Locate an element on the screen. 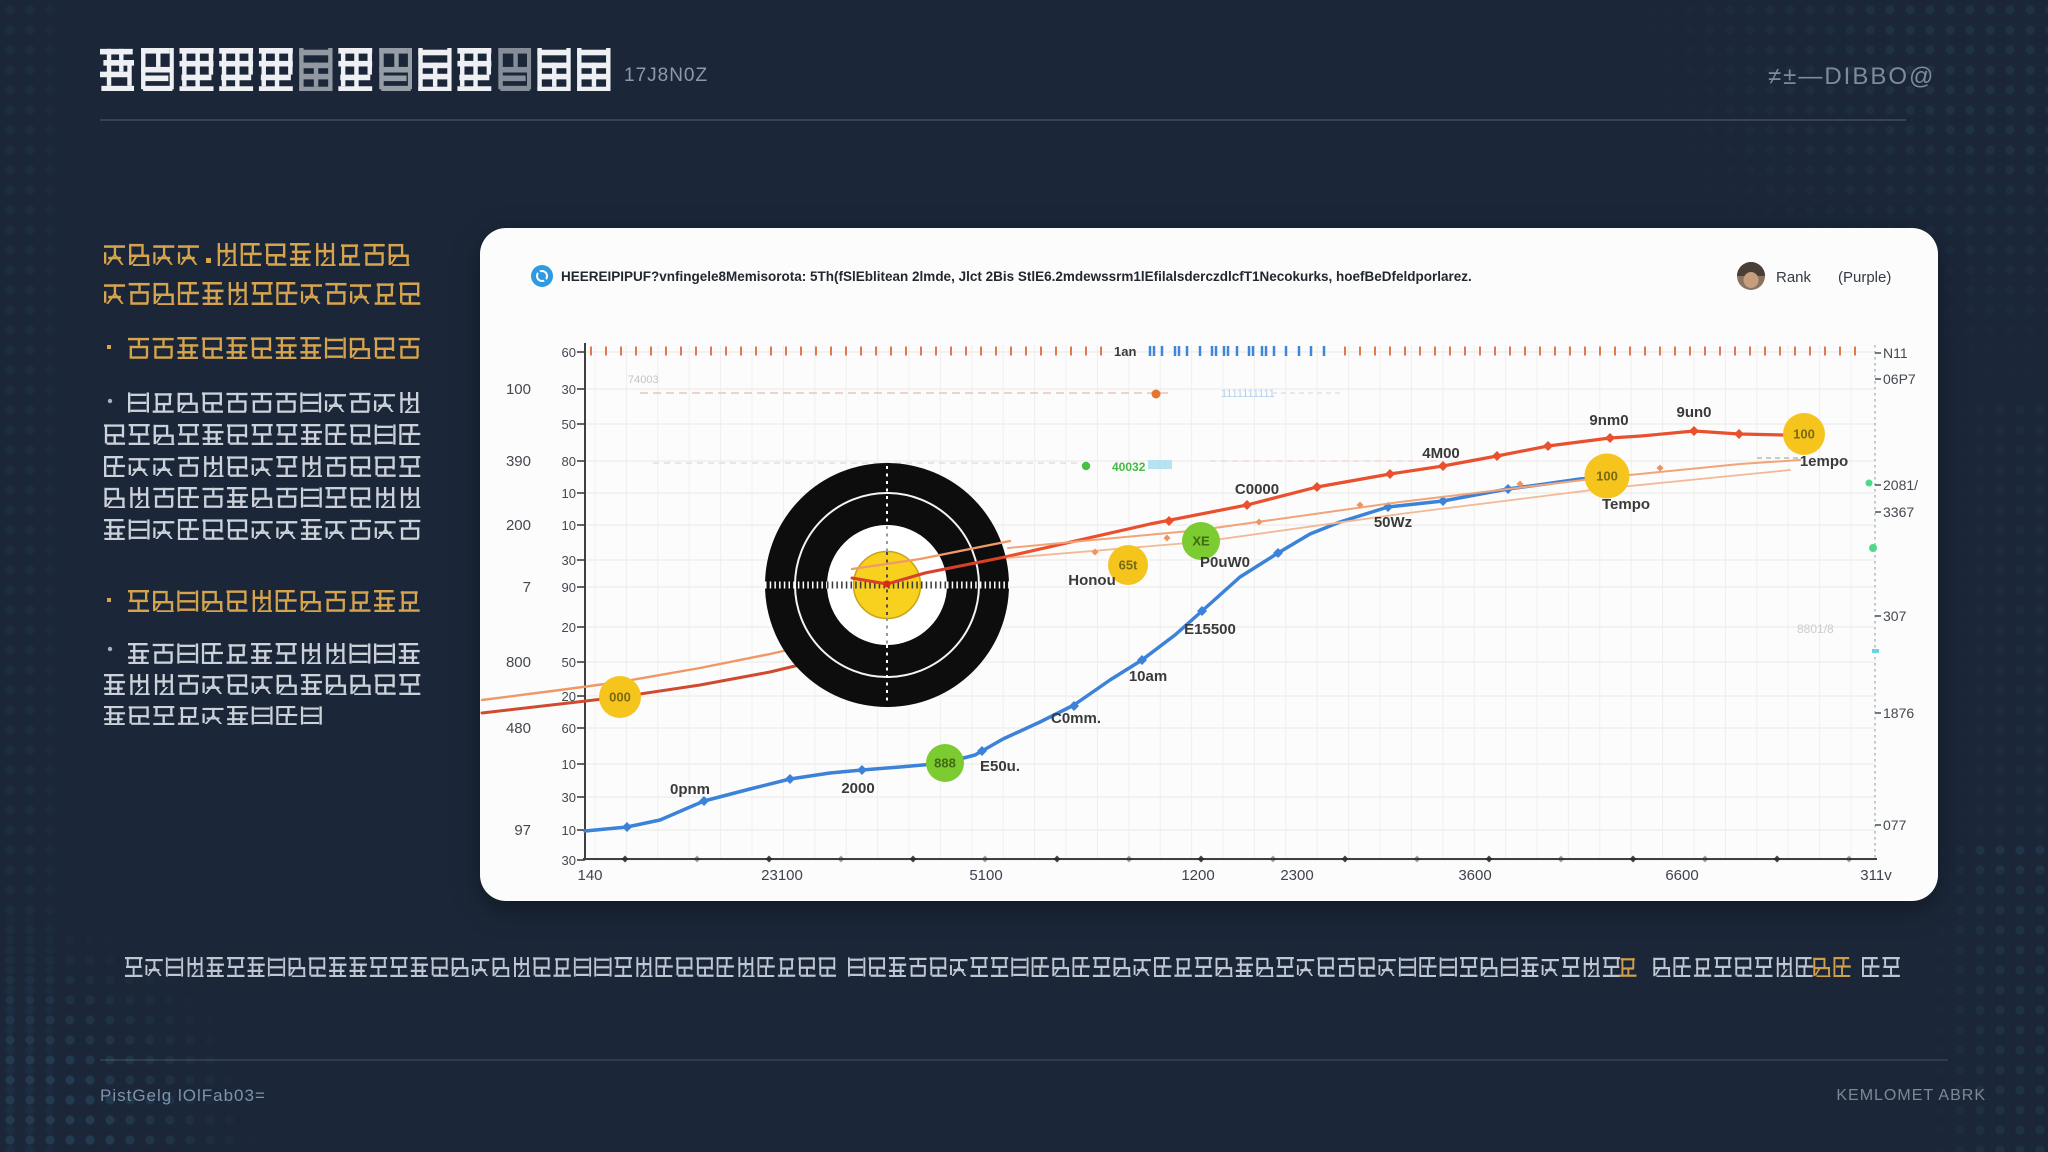  svg-text: 077 is located at coordinates (1895, 825).